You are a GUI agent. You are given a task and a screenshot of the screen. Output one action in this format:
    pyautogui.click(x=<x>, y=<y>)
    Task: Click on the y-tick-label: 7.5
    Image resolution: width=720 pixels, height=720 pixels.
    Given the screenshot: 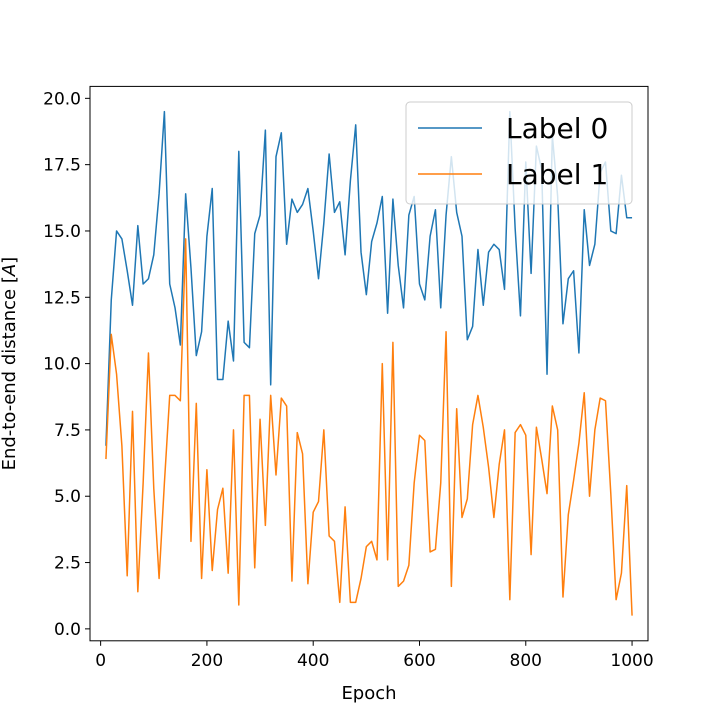 What is the action you would take?
    pyautogui.click(x=67, y=431)
    